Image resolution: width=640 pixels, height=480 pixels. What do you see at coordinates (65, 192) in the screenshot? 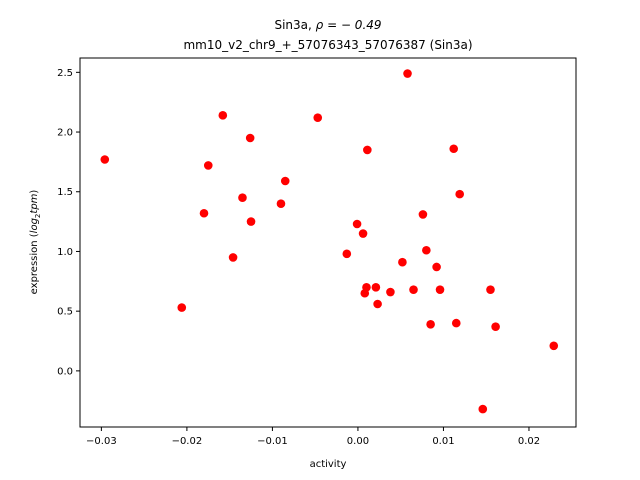
I see `y-tick-label-3: 1.5` at bounding box center [65, 192].